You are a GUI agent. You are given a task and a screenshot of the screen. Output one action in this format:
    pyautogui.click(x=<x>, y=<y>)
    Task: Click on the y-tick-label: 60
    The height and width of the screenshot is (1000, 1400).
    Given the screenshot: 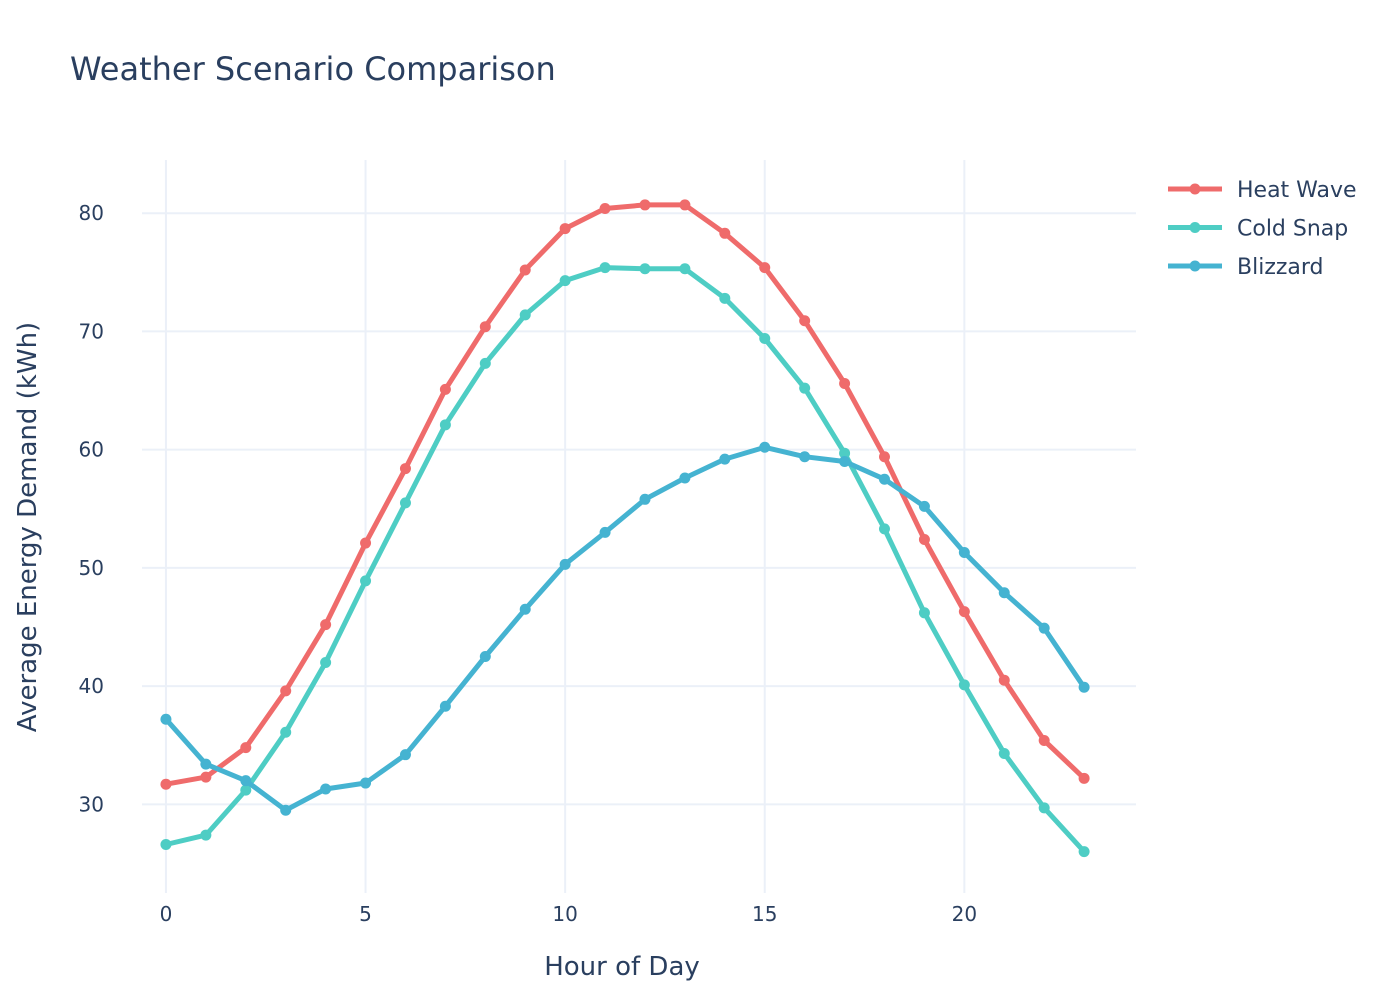 What is the action you would take?
    pyautogui.click(x=91, y=450)
    